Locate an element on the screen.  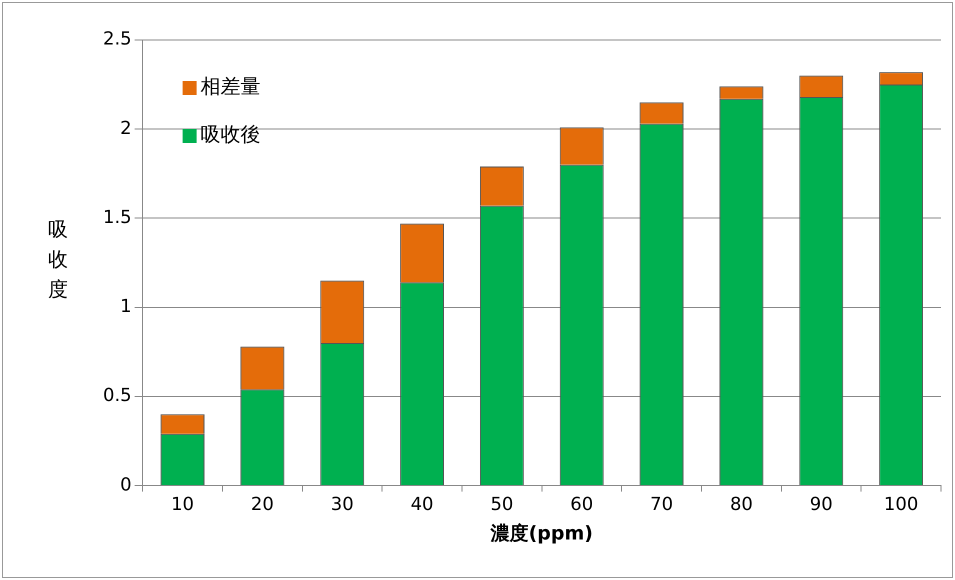
x-tick-label: 100 is located at coordinates (901, 505).